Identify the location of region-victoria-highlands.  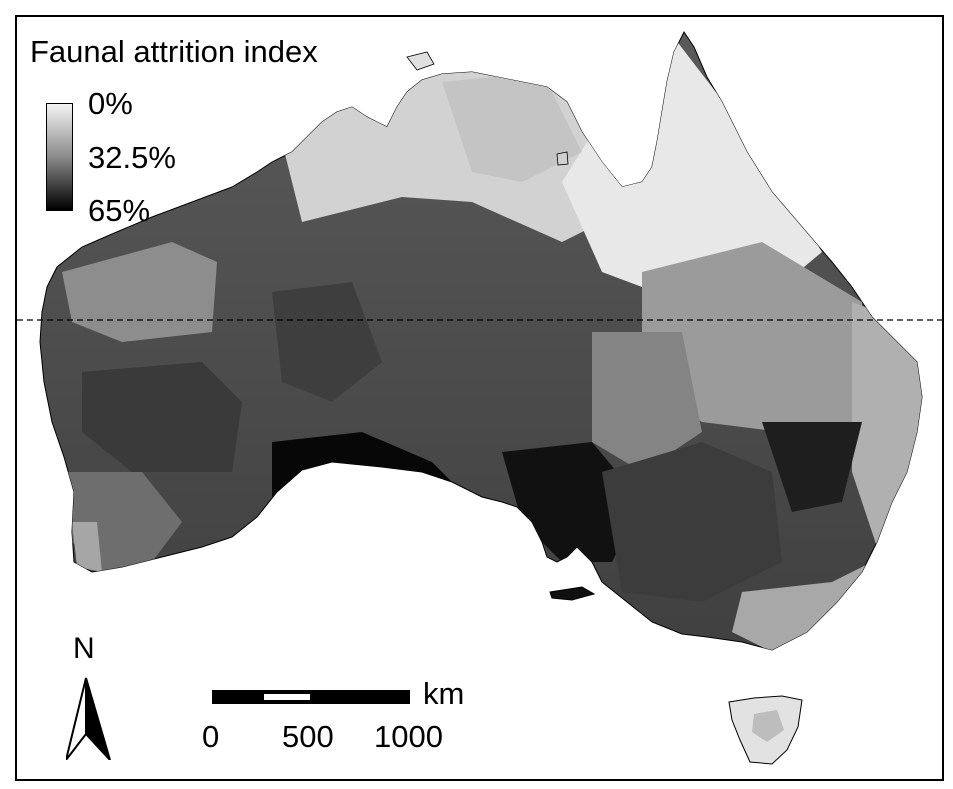
(802, 606).